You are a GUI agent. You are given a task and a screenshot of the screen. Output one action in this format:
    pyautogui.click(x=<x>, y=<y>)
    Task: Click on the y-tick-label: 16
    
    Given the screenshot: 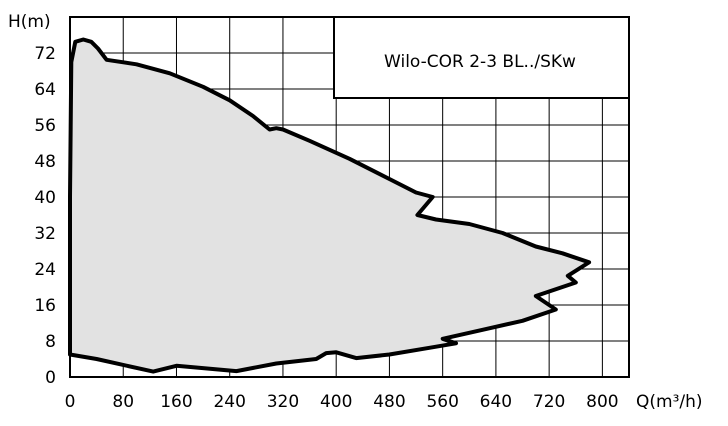 What is the action you would take?
    pyautogui.click(x=45, y=306)
    